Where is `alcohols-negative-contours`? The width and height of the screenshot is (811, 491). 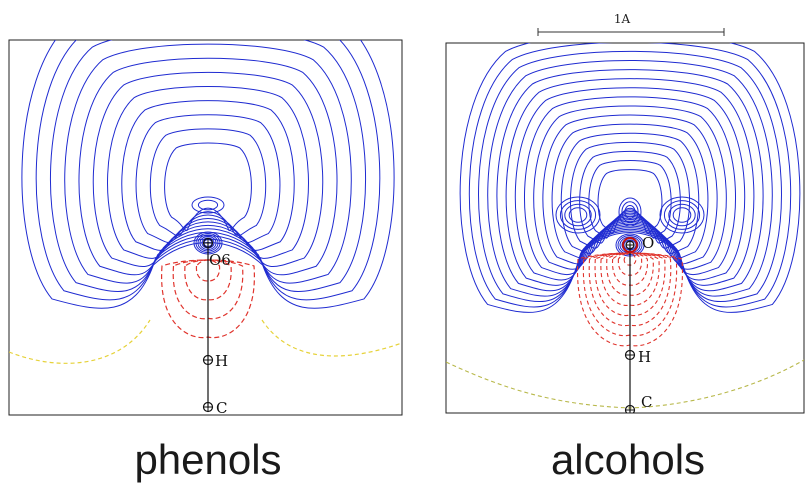
alcohols-negative-contours is located at coordinates (630, 299).